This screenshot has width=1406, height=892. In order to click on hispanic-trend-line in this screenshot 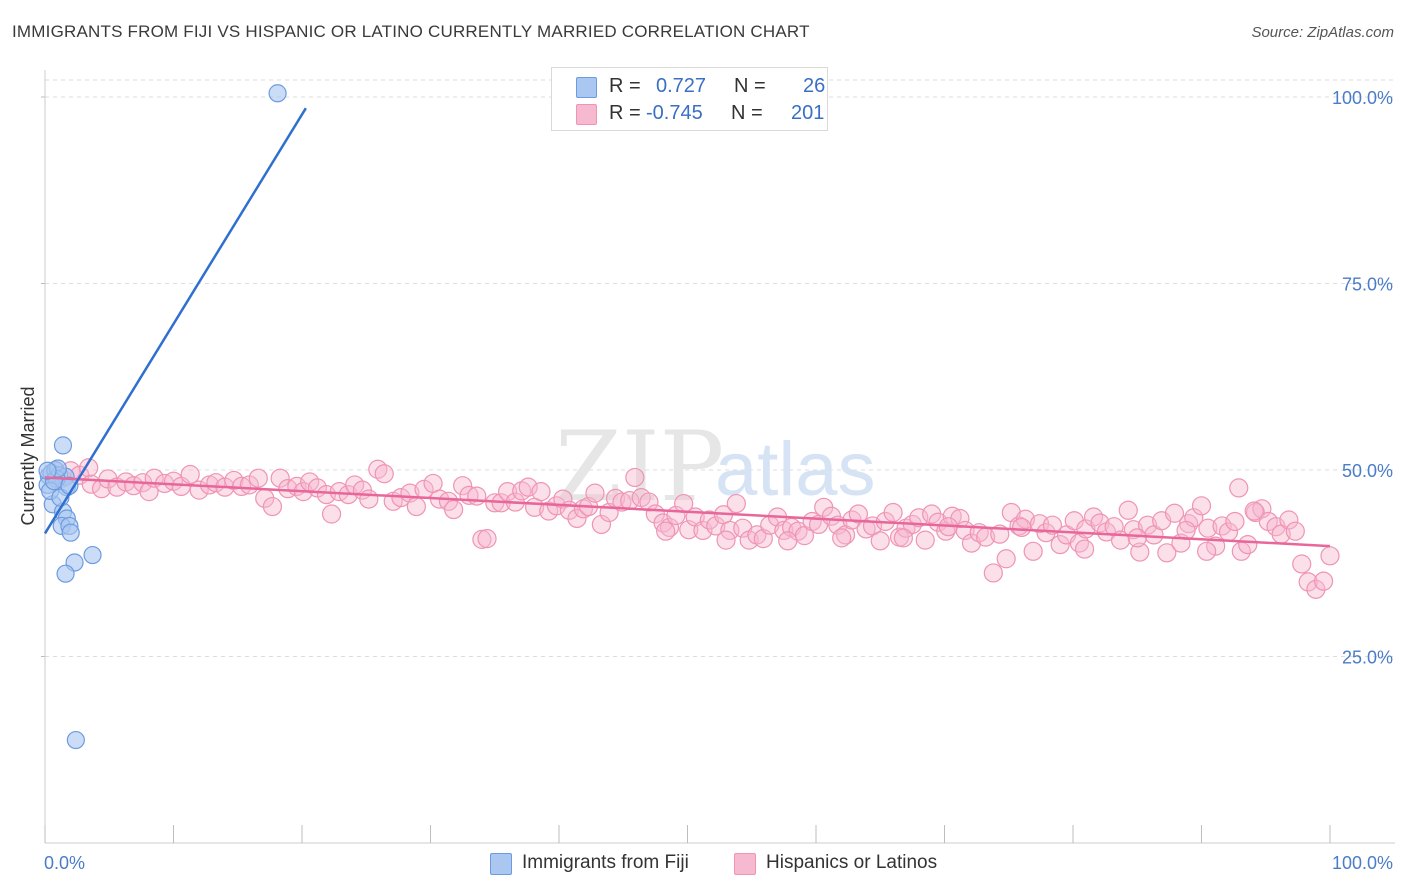, I will do `click(687, 512)`.